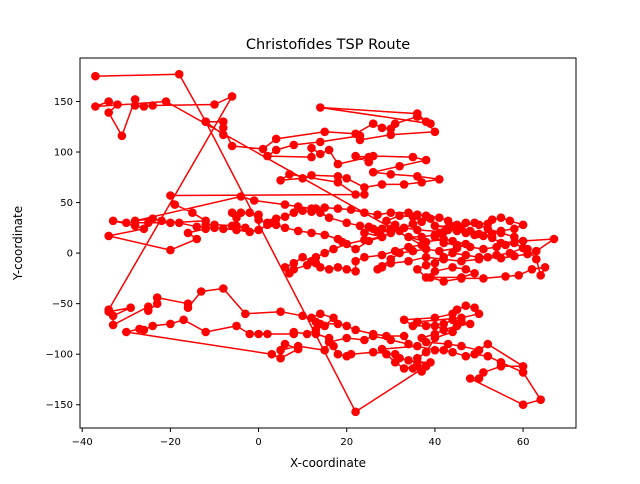  Describe the element at coordinates (63, 153) in the screenshot. I see `y-tick-label: 100` at that location.